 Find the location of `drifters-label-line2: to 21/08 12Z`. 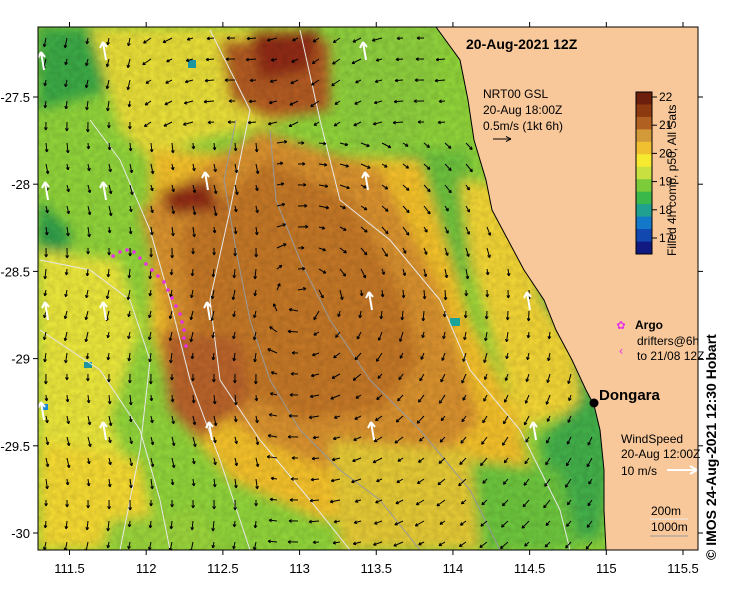

drifters-label-line2: to 21/08 12Z is located at coordinates (670, 356).